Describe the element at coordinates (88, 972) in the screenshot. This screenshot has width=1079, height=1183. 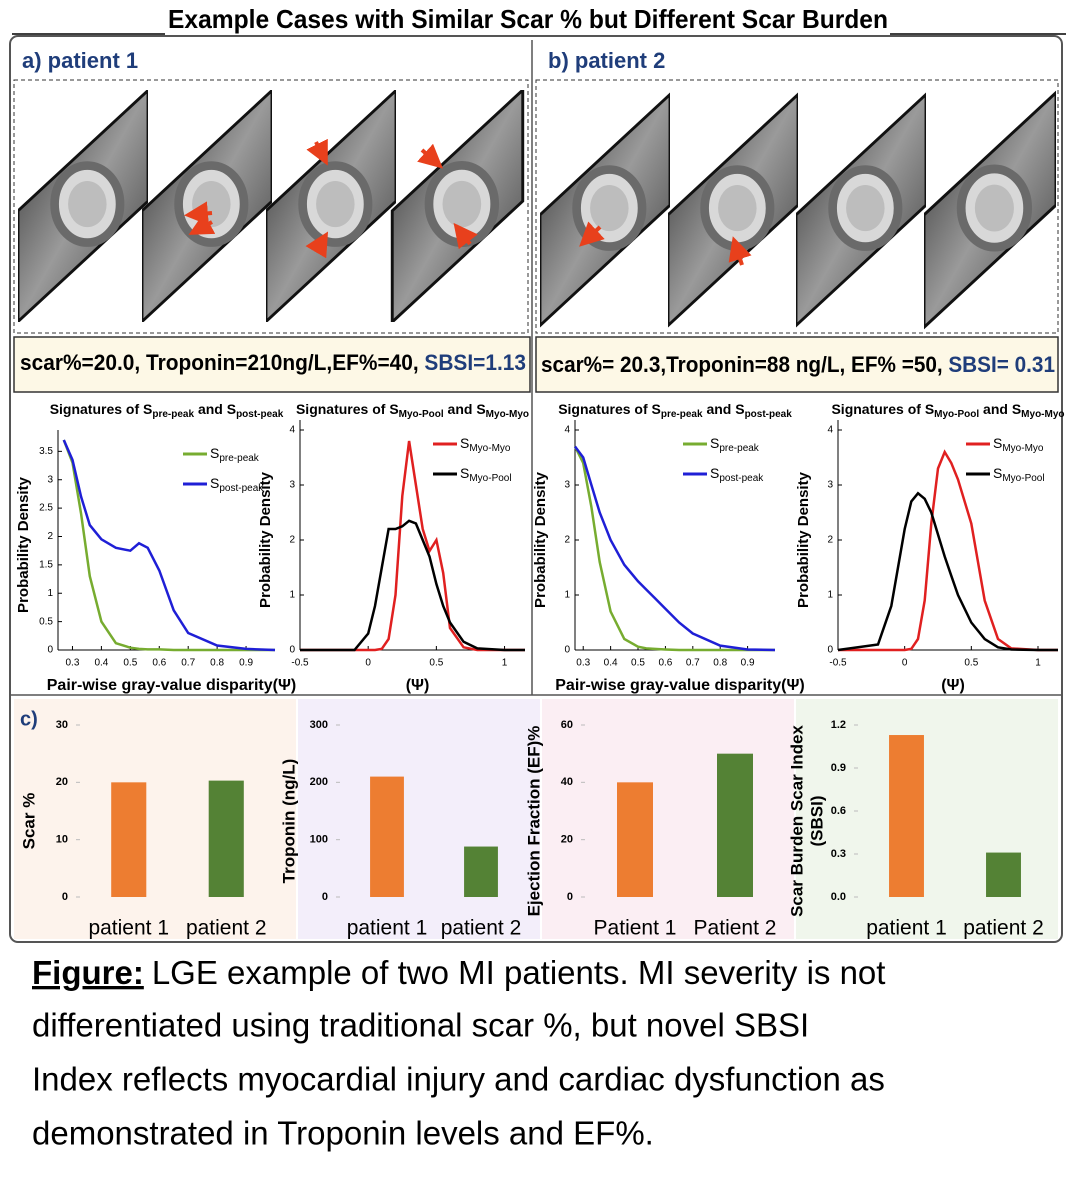
I see `caption-label: Figure:` at that location.